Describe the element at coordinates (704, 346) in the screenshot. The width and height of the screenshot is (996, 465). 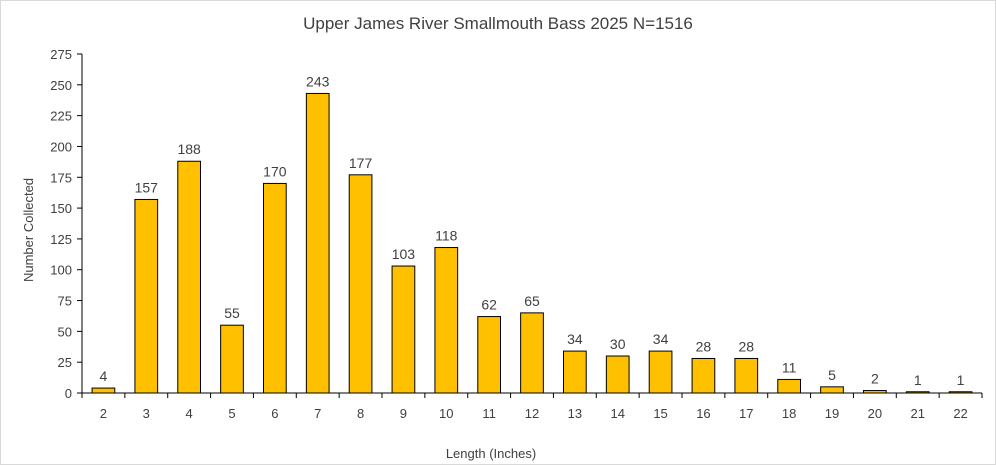
I see `data-label-16: 28` at that location.